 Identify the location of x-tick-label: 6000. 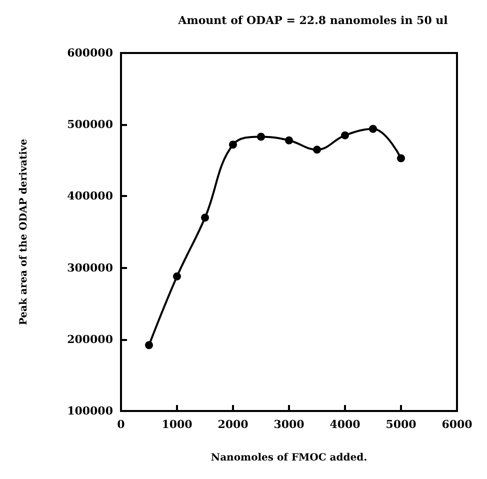
(457, 424).